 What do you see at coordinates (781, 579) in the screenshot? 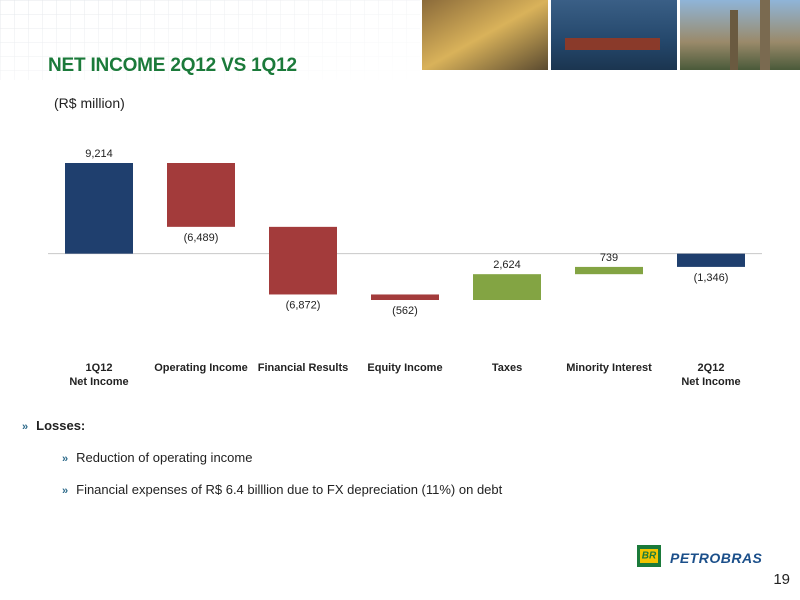
I see `page-number: 19` at bounding box center [781, 579].